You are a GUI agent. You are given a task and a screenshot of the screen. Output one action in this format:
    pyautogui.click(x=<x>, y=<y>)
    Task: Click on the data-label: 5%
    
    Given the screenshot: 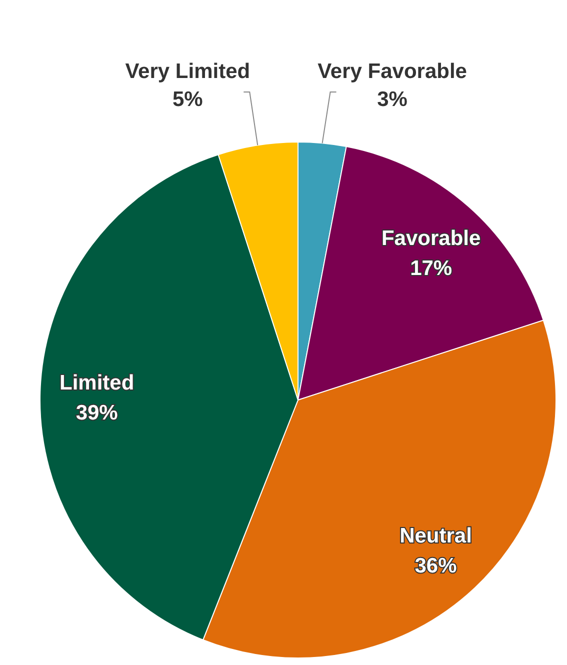 What is the action you would take?
    pyautogui.click(x=188, y=99)
    